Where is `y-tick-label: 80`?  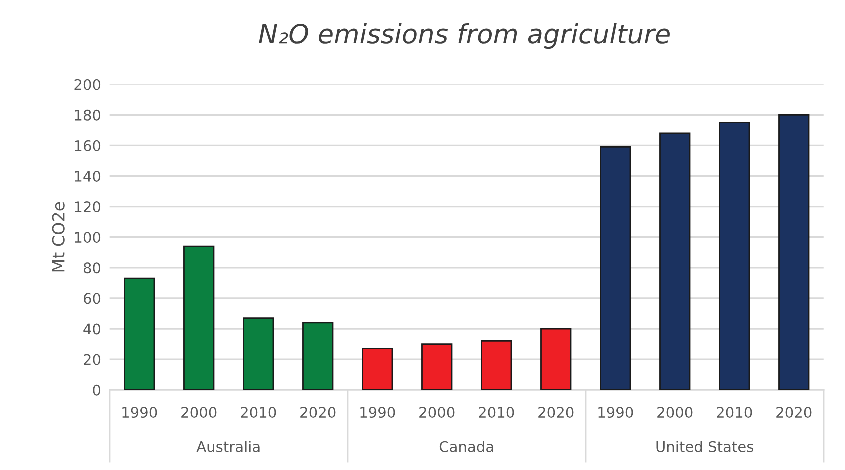 y-tick-label: 80 is located at coordinates (92, 268).